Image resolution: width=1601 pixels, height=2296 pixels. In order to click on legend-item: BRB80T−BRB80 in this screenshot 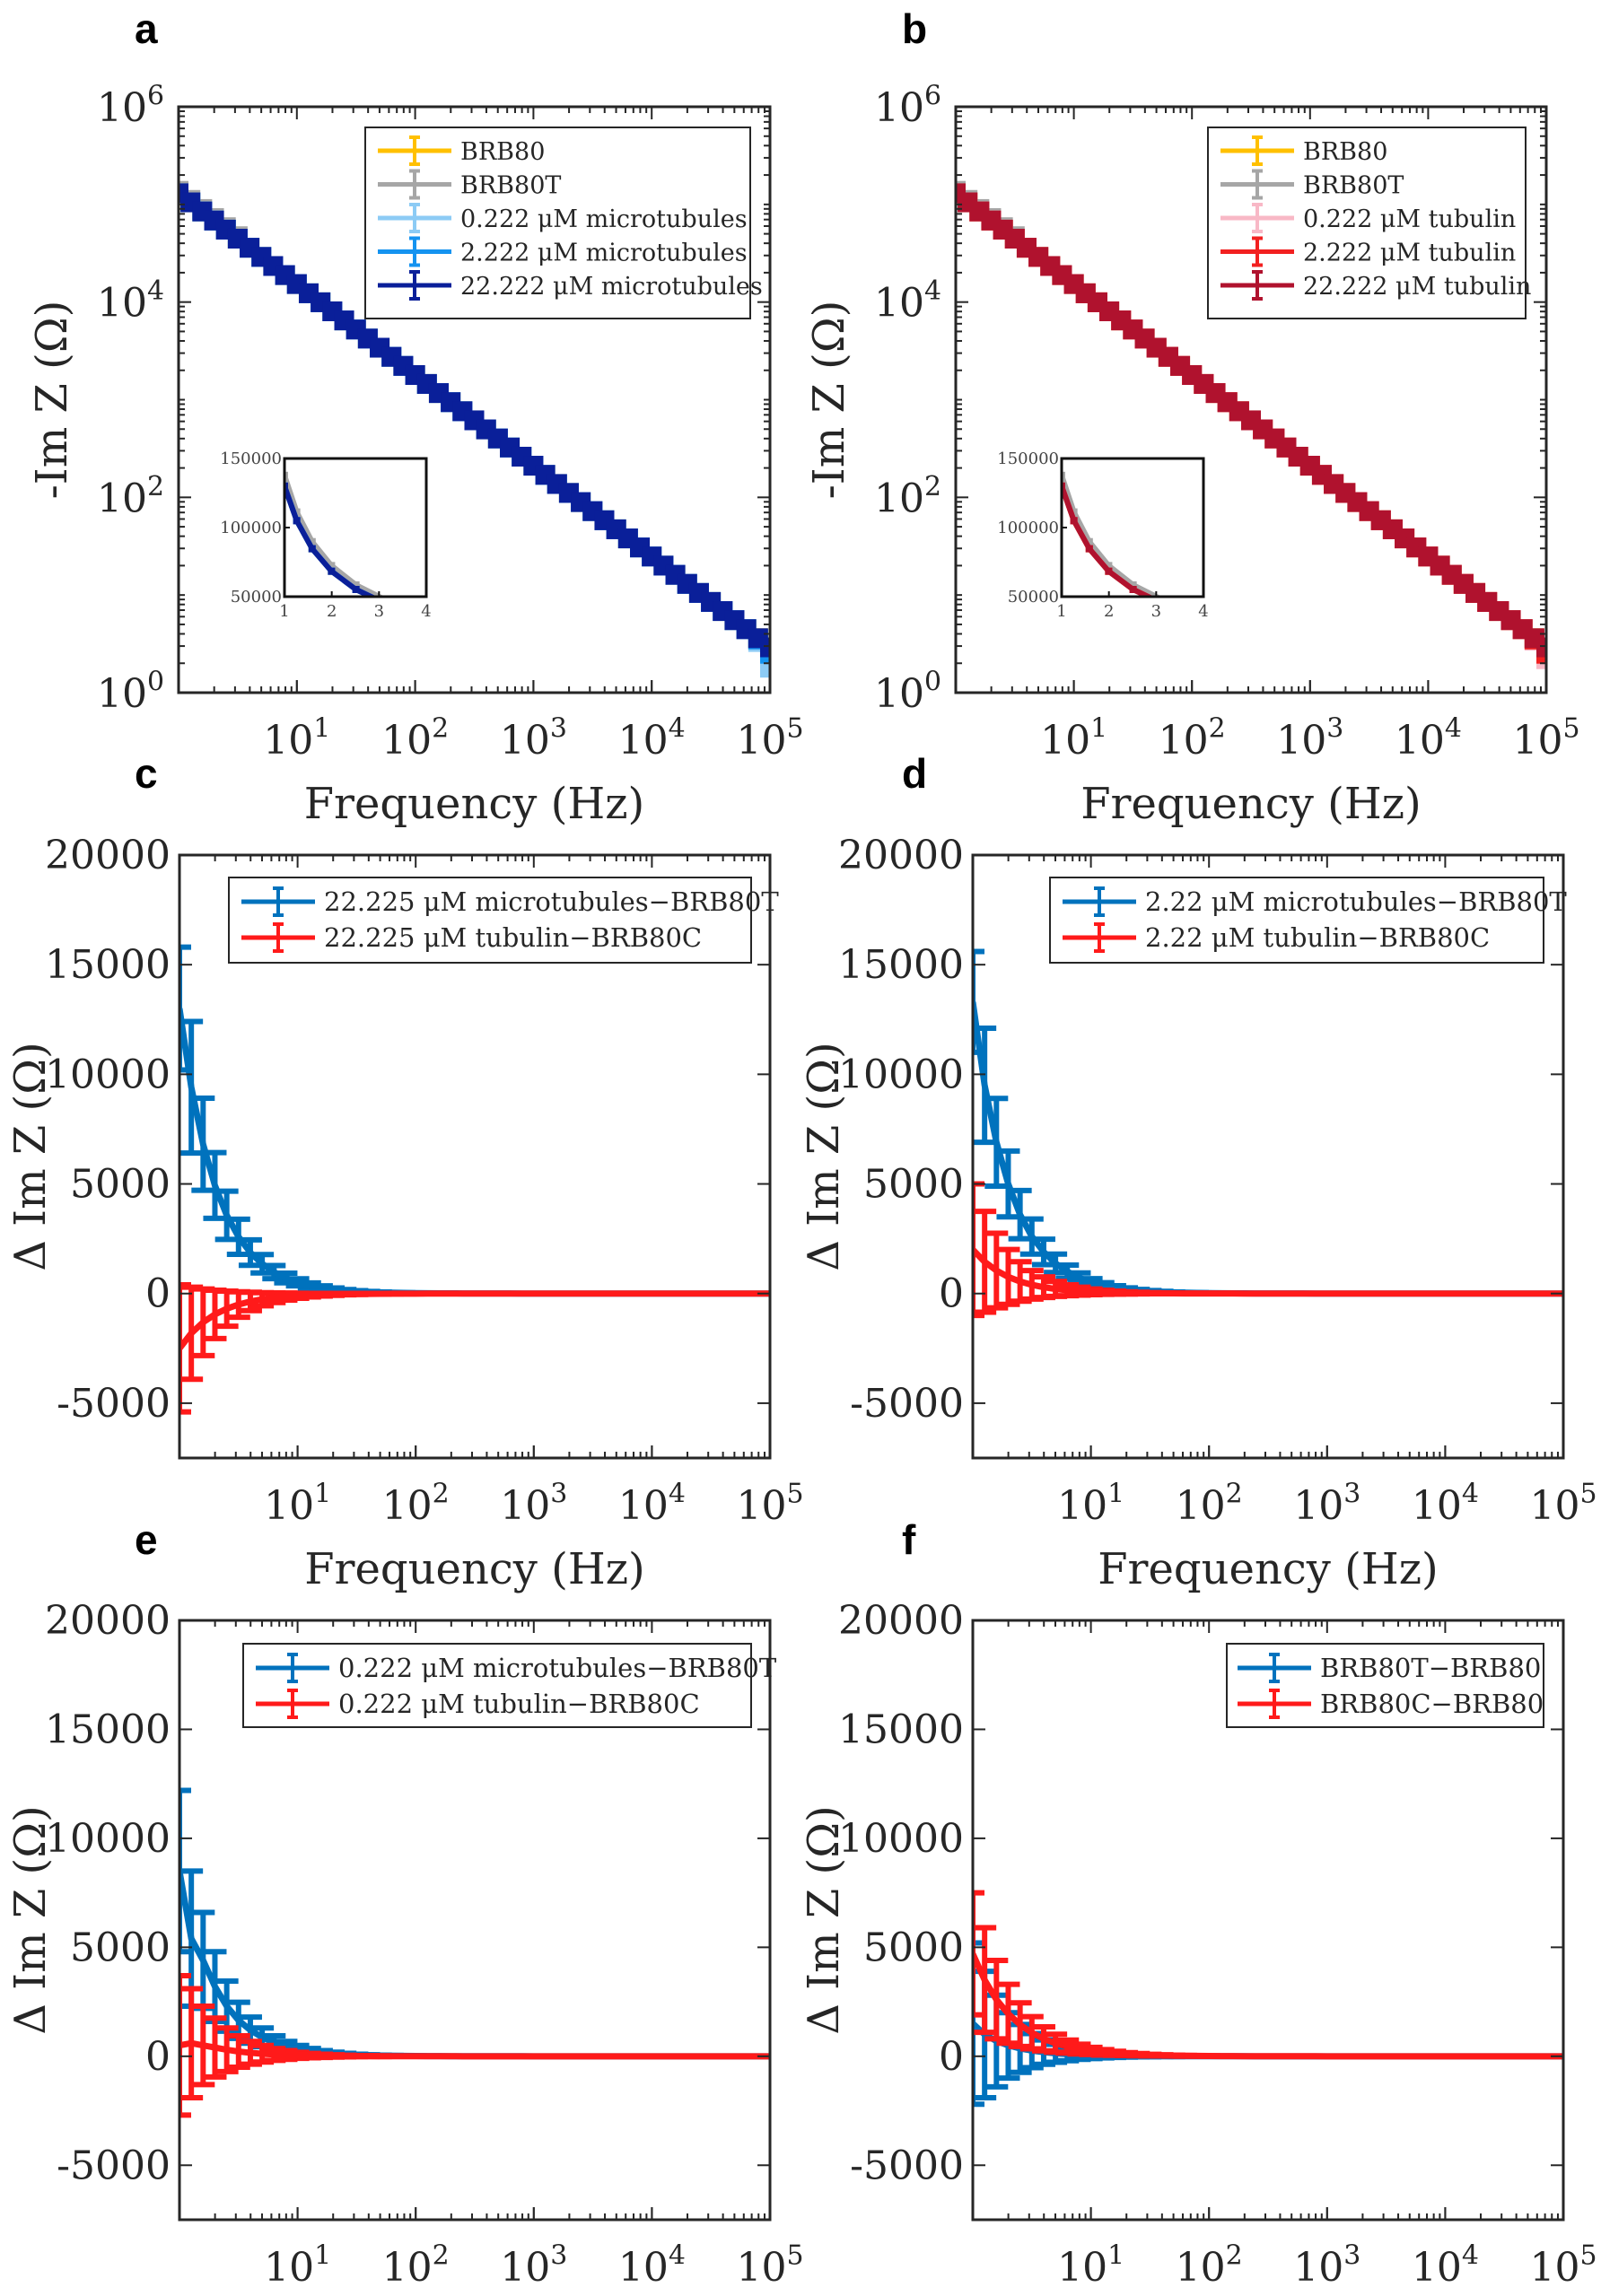, I will do `click(1389, 1668)`.